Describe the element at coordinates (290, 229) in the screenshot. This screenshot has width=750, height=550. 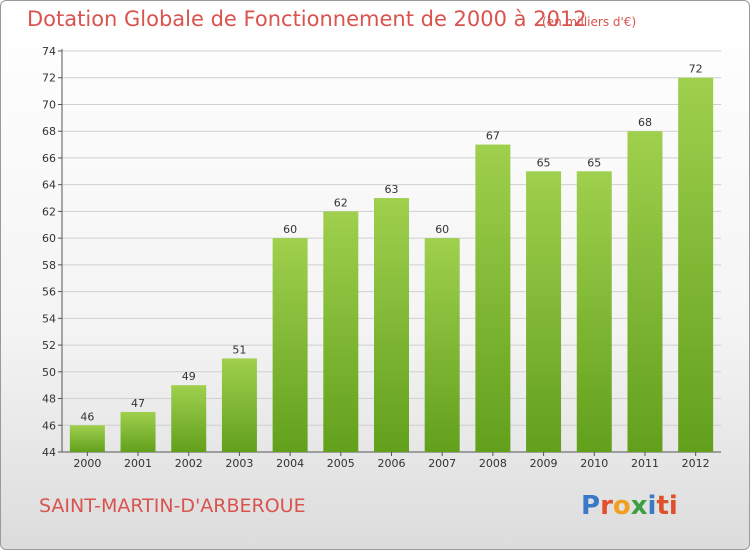
I see `value-label-2004: 60` at that location.